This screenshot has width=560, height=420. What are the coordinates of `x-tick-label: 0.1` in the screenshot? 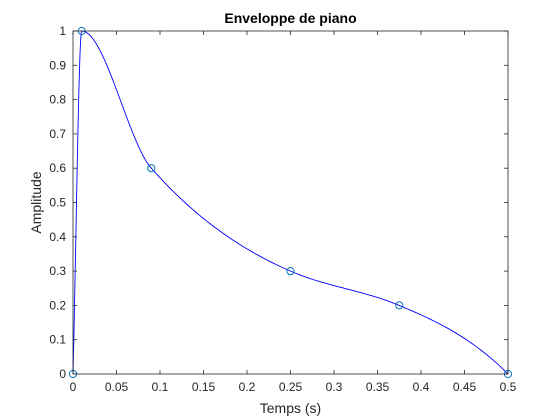 It's located at (160, 387).